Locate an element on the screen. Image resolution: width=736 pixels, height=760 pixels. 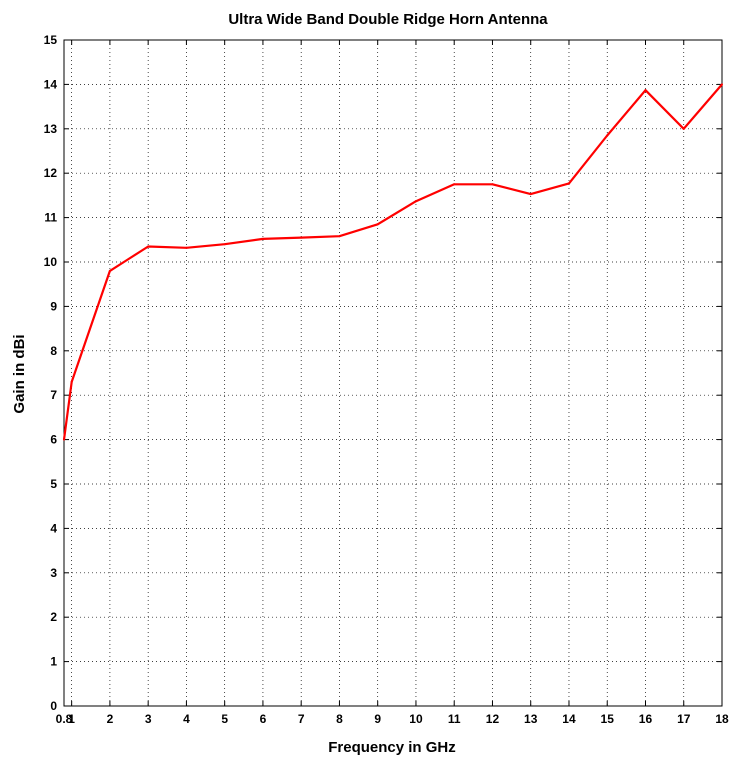
x-tick-label: 9 is located at coordinates (377, 719).